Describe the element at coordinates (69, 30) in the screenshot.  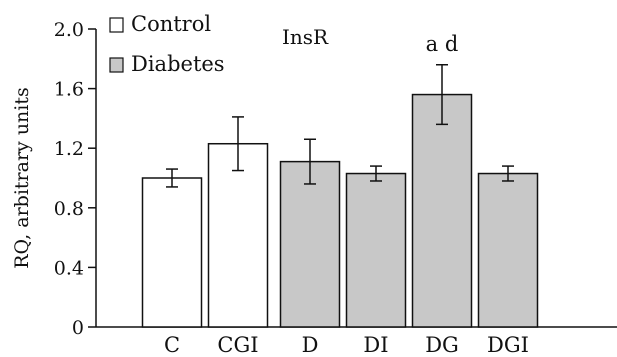
I see `y-tick-label: 2.0` at that location.